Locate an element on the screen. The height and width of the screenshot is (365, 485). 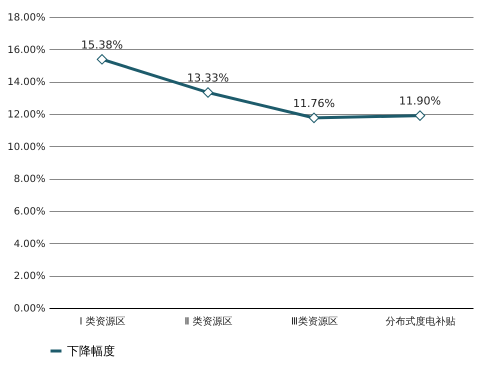
x-tick-label: Ⅰ 类资源区 is located at coordinates (102, 322).